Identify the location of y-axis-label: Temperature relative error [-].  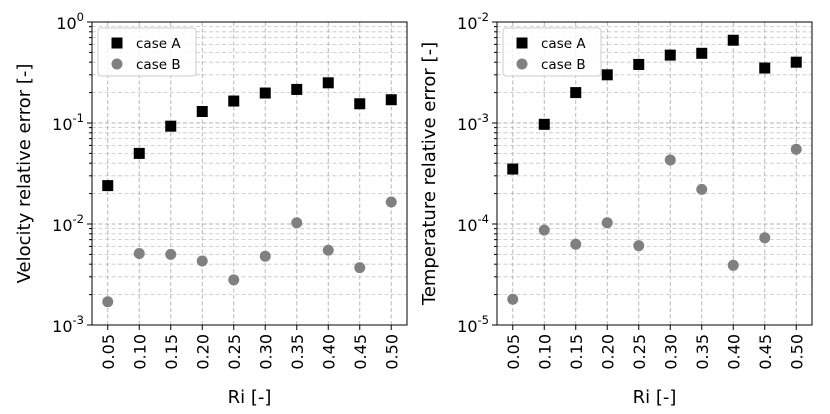
(429, 174).